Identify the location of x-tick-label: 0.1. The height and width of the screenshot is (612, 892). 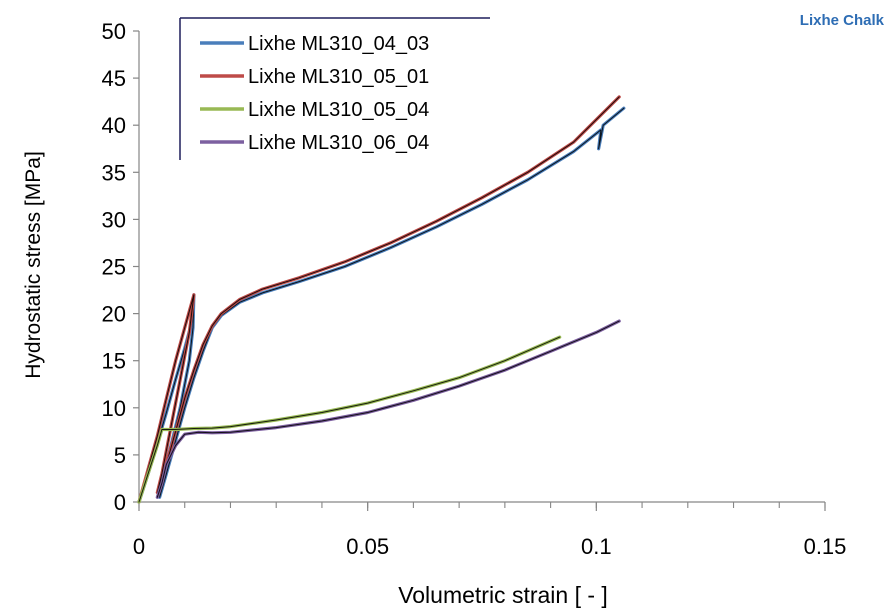
(596, 546).